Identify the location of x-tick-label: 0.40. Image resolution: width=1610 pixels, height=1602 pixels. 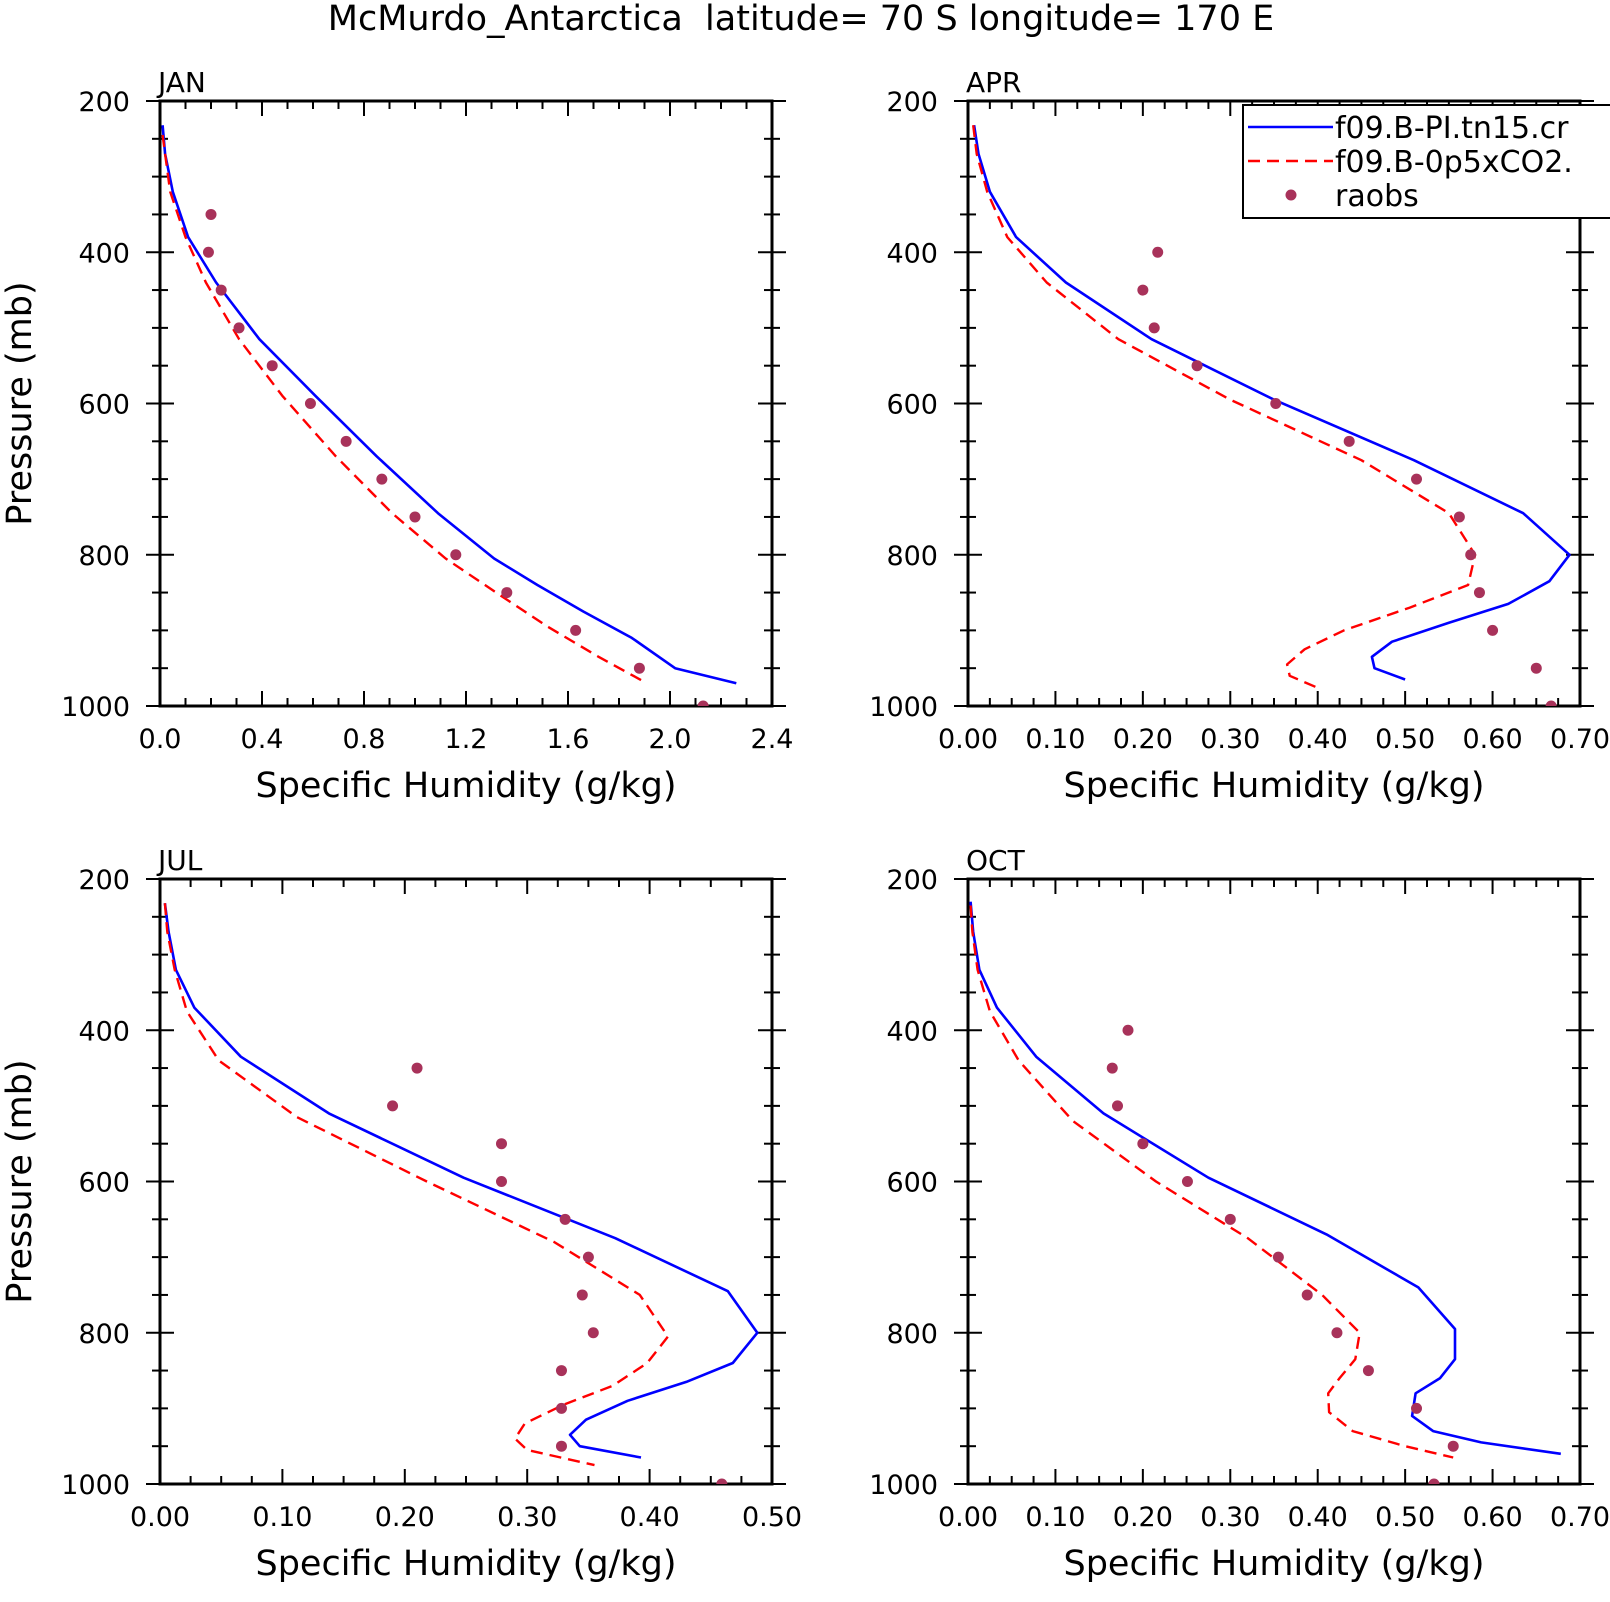
(1318, 739).